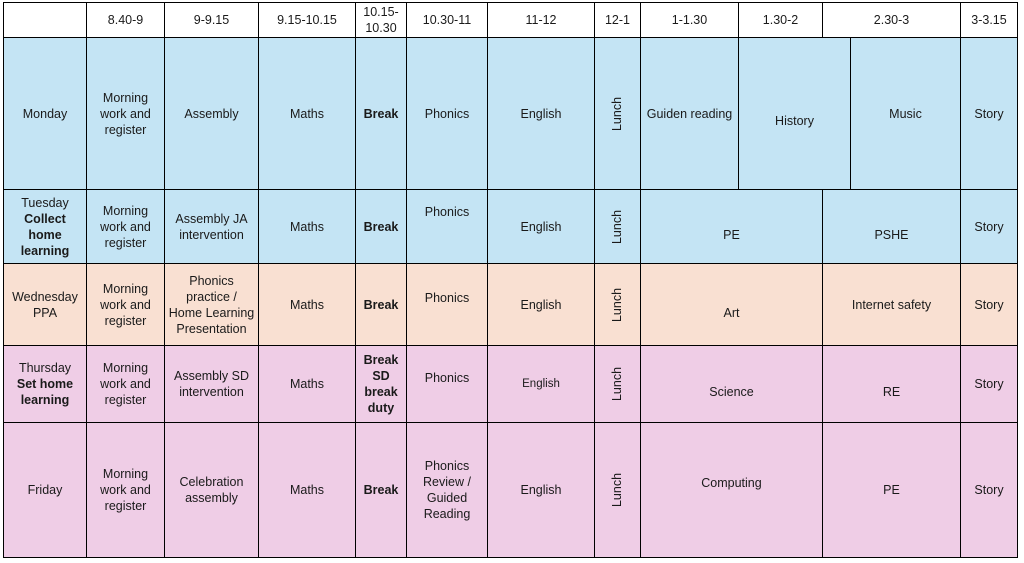 The height and width of the screenshot is (563, 1024). What do you see at coordinates (906, 114) in the screenshot?
I see `slot-cell: Music` at bounding box center [906, 114].